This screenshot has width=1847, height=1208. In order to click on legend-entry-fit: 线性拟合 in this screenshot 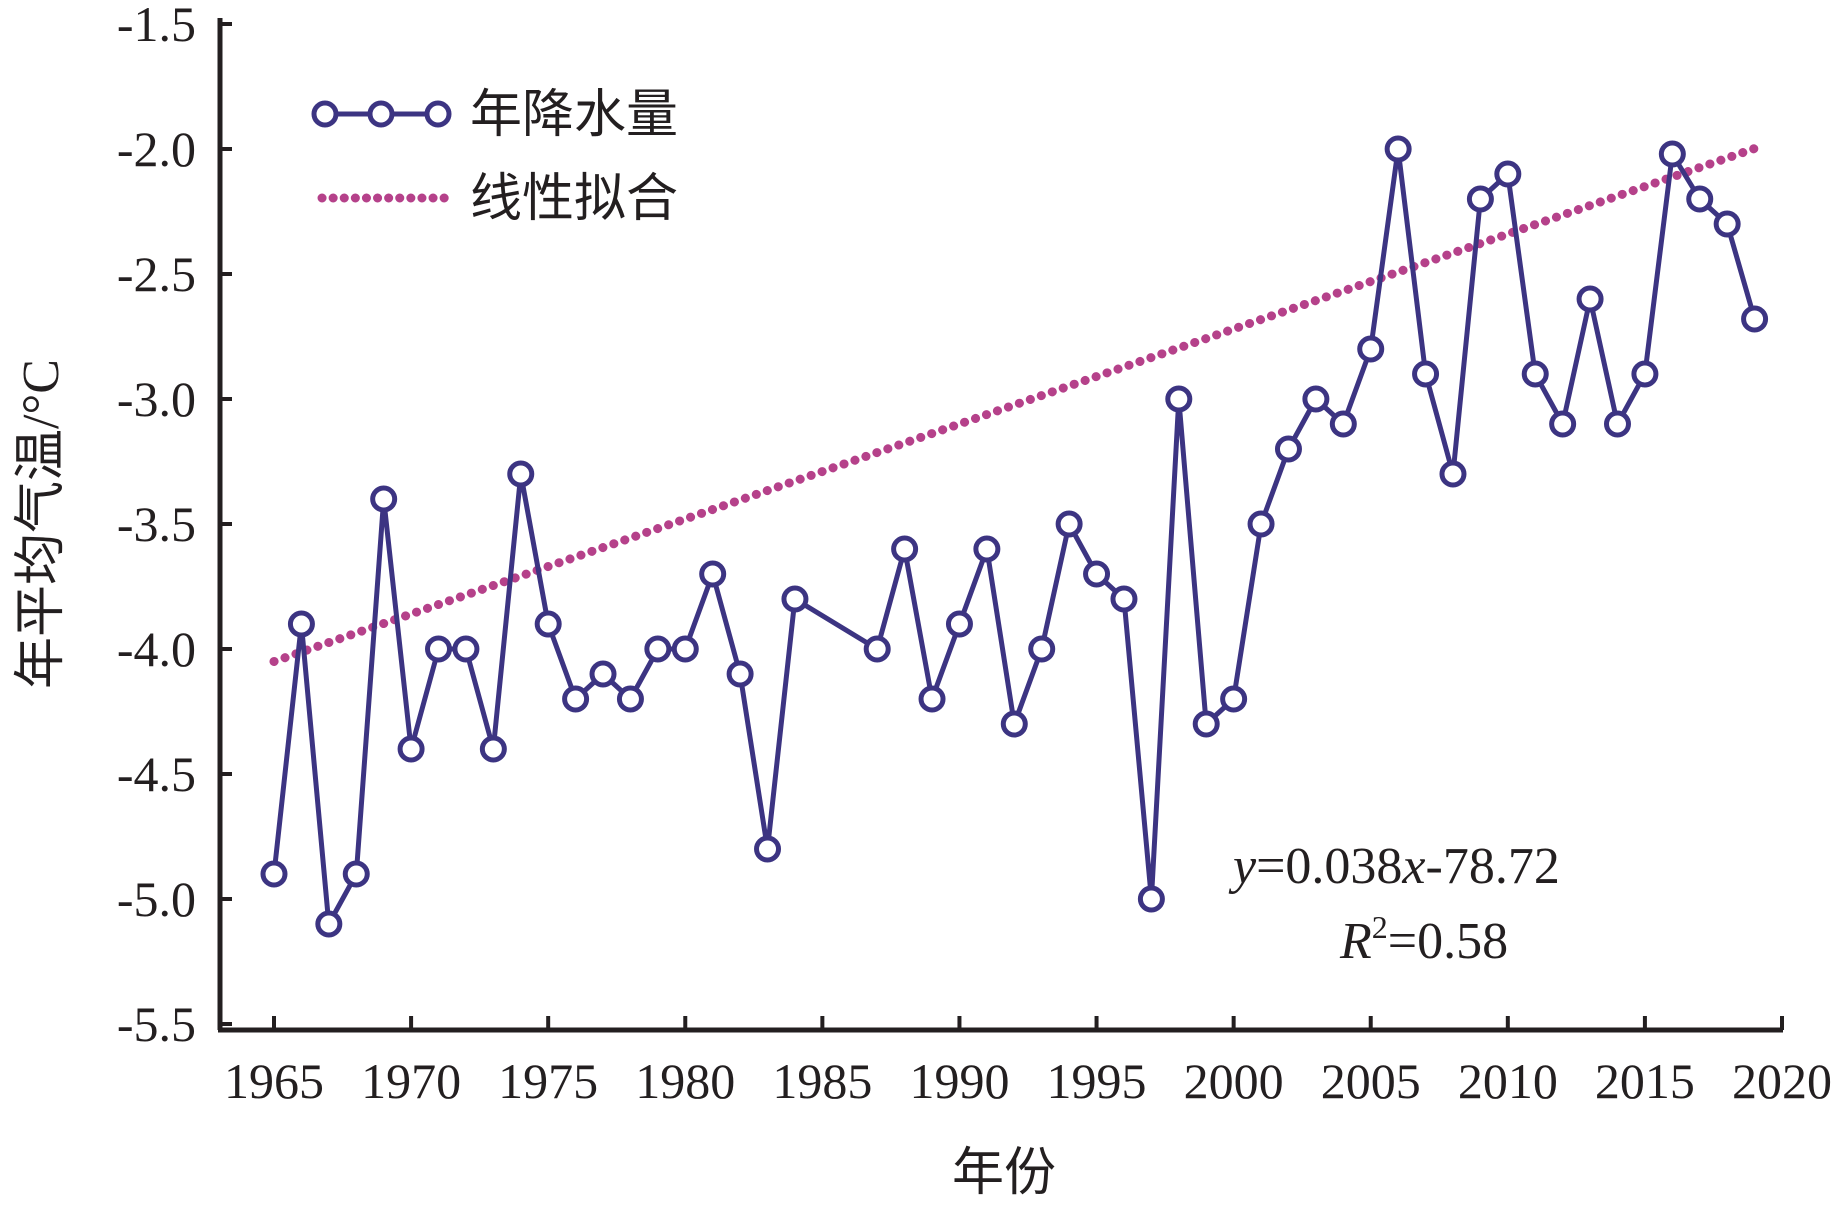, I will do `click(497, 199)`.